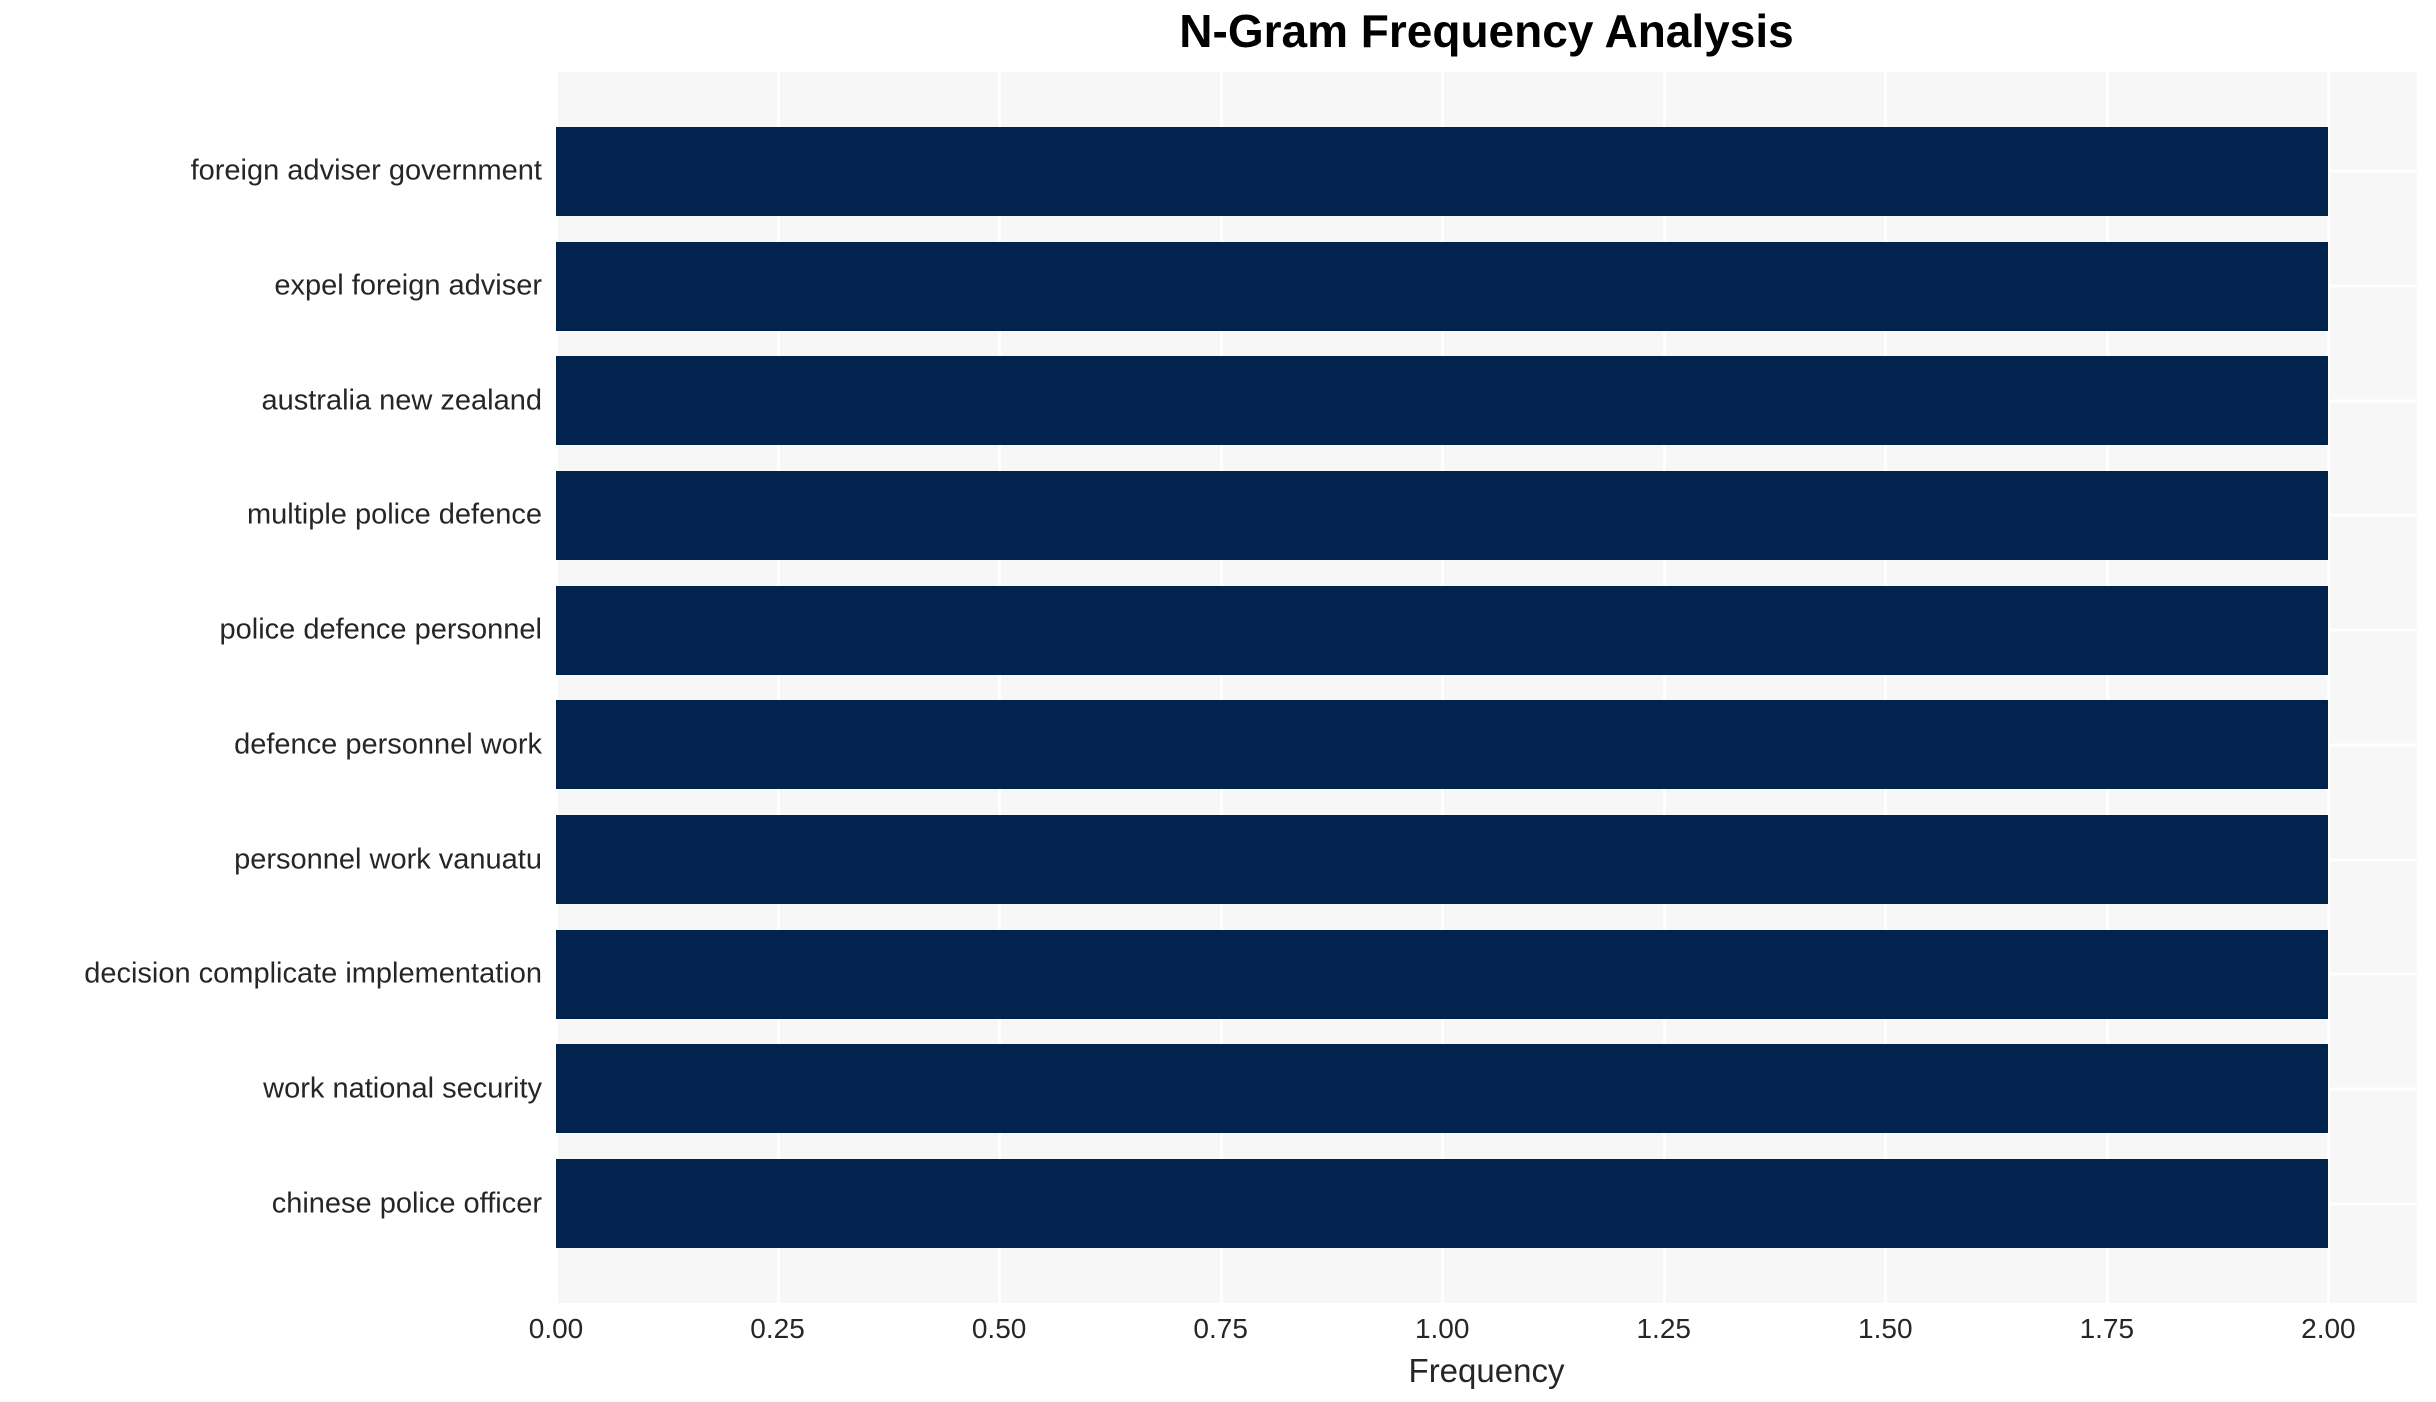 Image resolution: width=2436 pixels, height=1402 pixels. What do you see at coordinates (394, 514) in the screenshot?
I see `y-tick-label: multiple police defence` at bounding box center [394, 514].